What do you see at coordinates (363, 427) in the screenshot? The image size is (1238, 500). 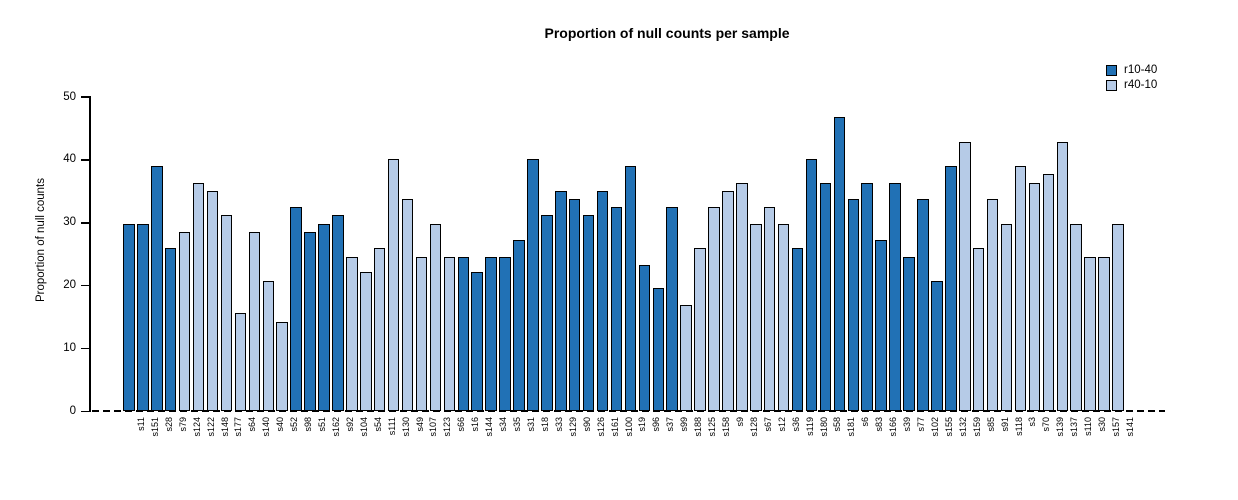 I see `x-tick-label-s104: s104` at bounding box center [363, 427].